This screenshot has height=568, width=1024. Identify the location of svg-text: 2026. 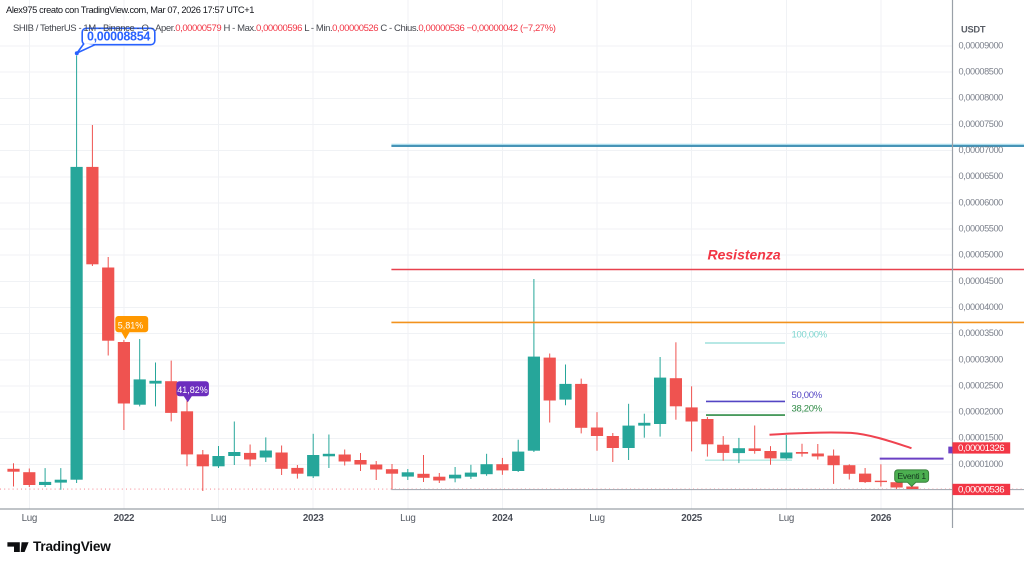
(881, 518).